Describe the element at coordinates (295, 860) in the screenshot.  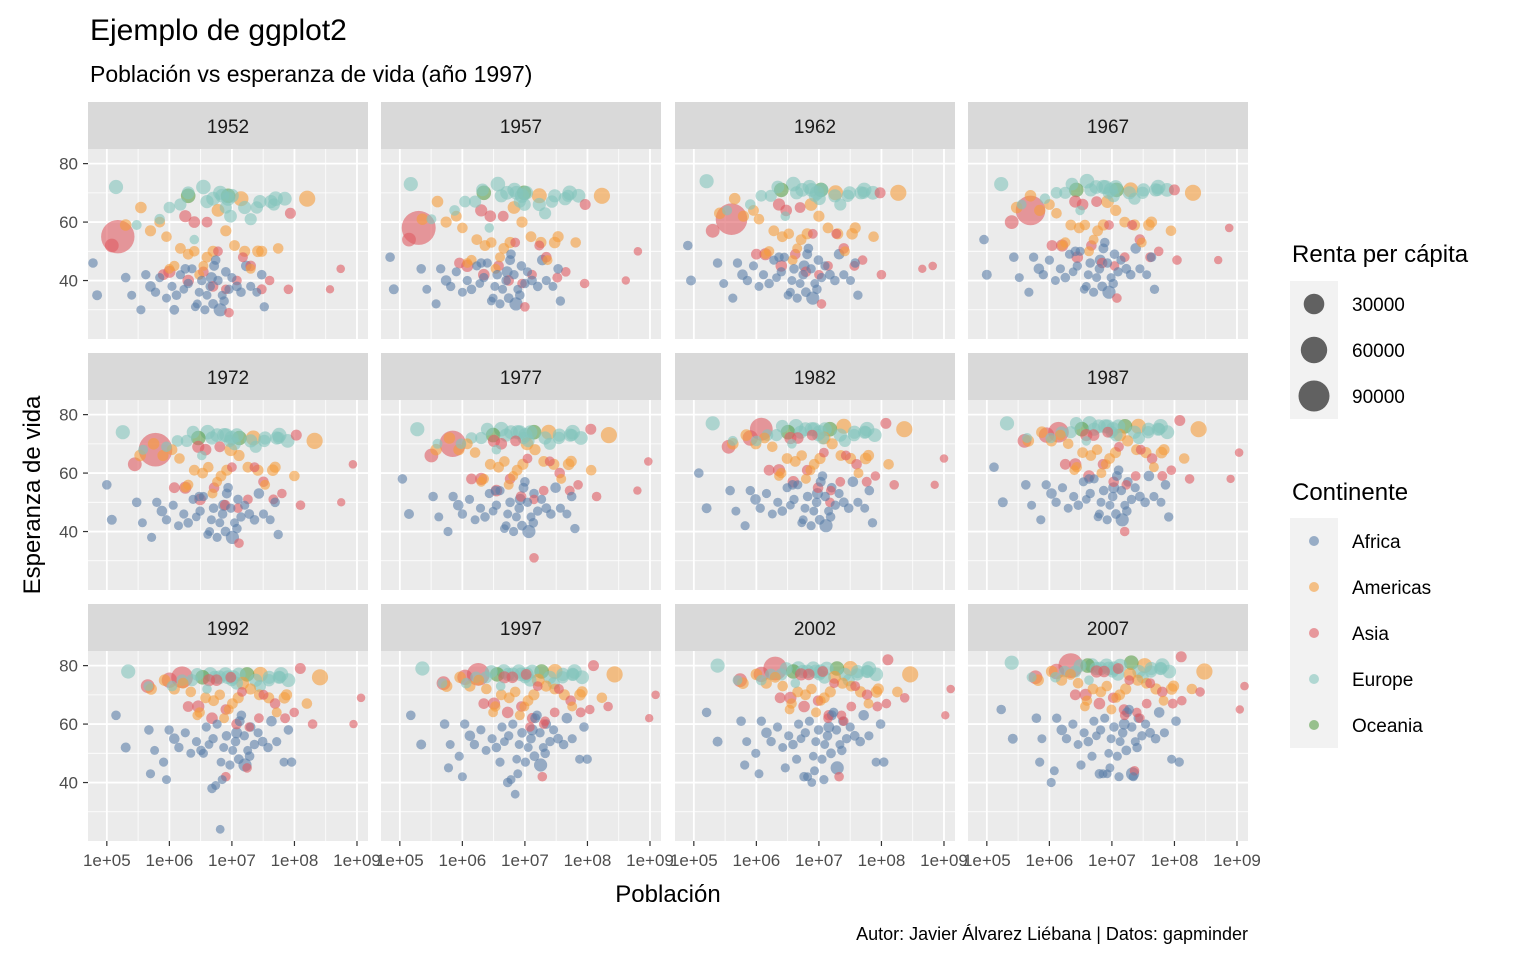
I see `x-tick-label: 1e+08` at that location.